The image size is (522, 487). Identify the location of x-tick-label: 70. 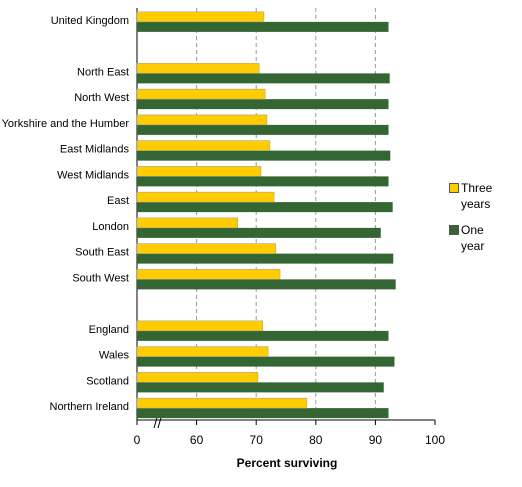
(257, 440).